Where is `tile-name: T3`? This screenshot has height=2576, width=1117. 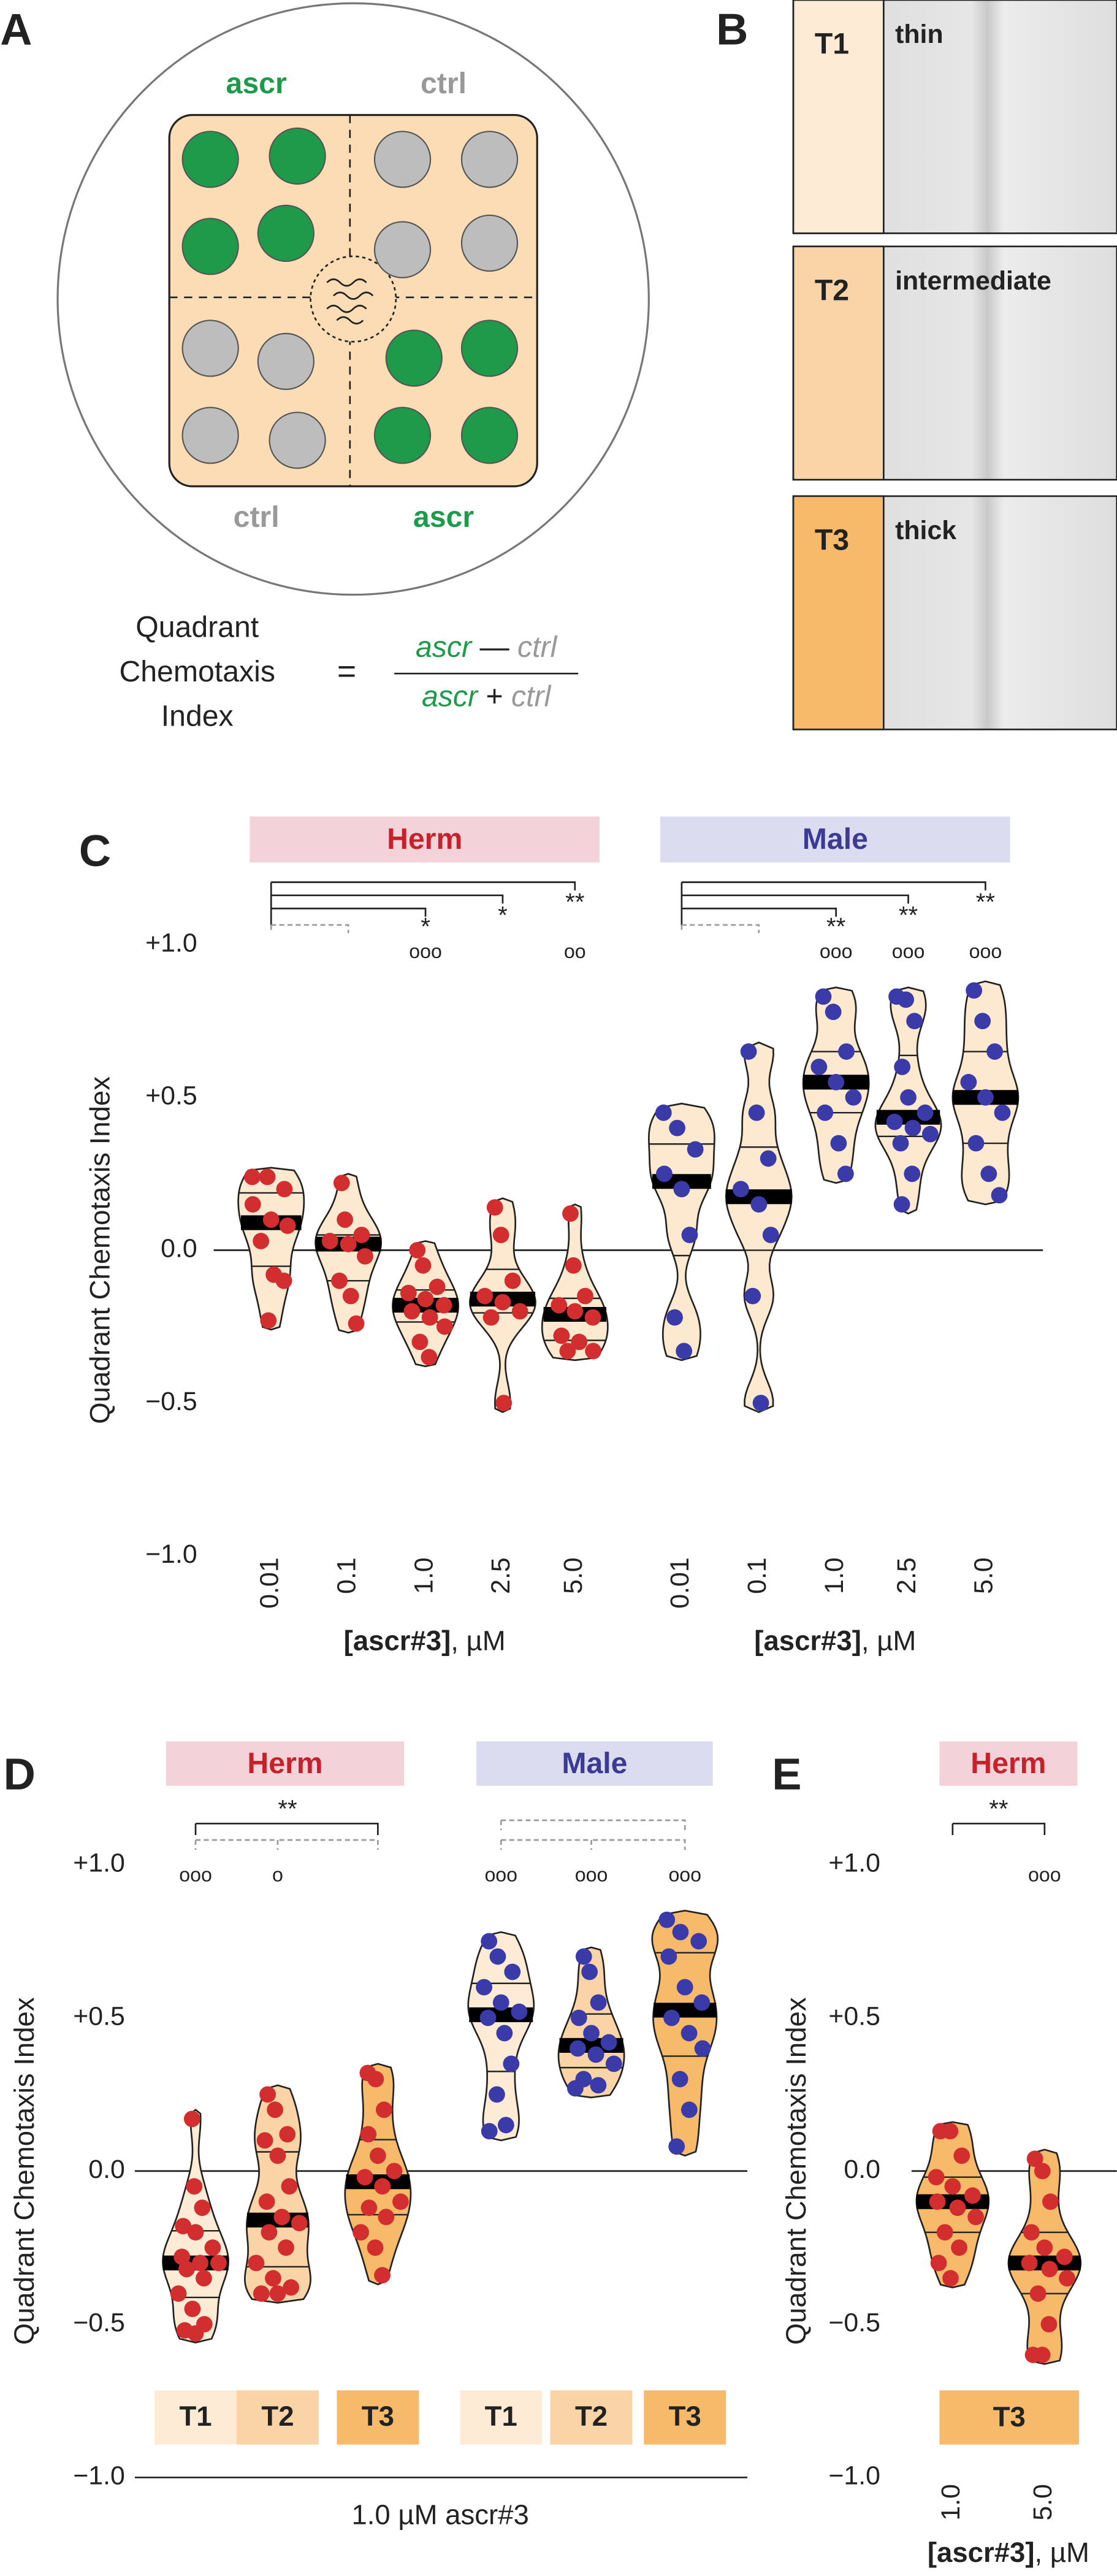 tile-name: T3 is located at coordinates (832, 540).